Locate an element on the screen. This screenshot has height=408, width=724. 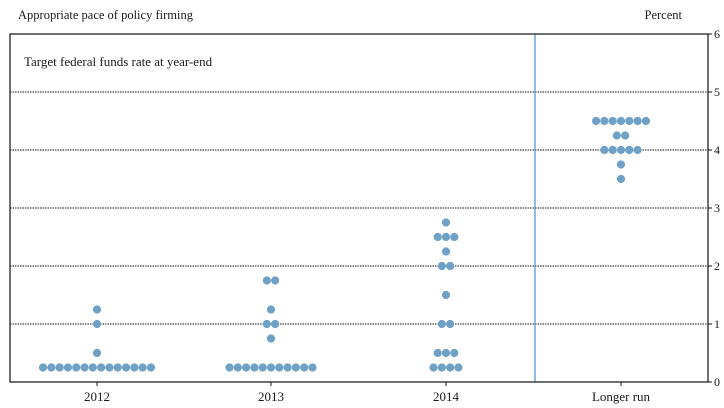
x-tick-label: 2014 is located at coordinates (446, 396).